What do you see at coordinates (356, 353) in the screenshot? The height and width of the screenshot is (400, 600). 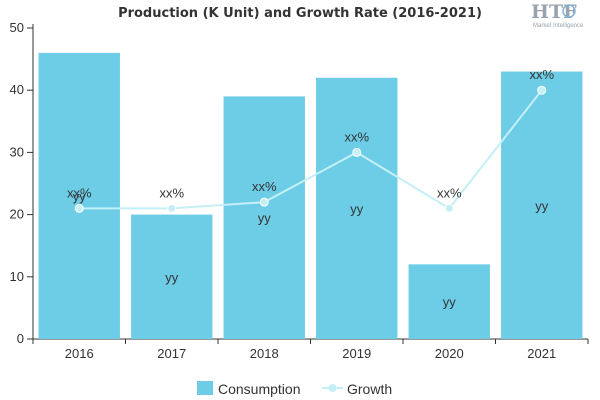 I see `x-tick-label: 2019` at bounding box center [356, 353].